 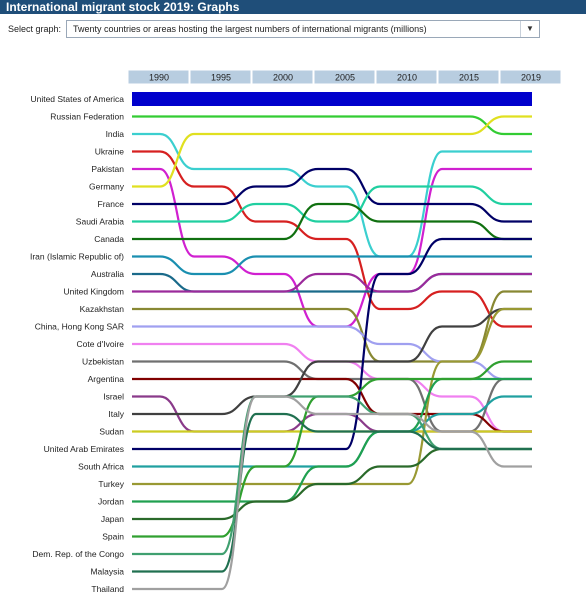 I want to click on country-label: Spain, so click(x=113, y=537).